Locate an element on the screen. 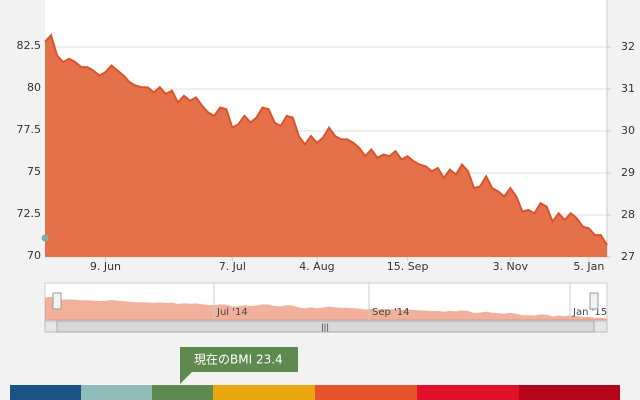 Image resolution: width=640 pixels, height=400 pixels. x-tick-label: 3. Nov is located at coordinates (511, 266).